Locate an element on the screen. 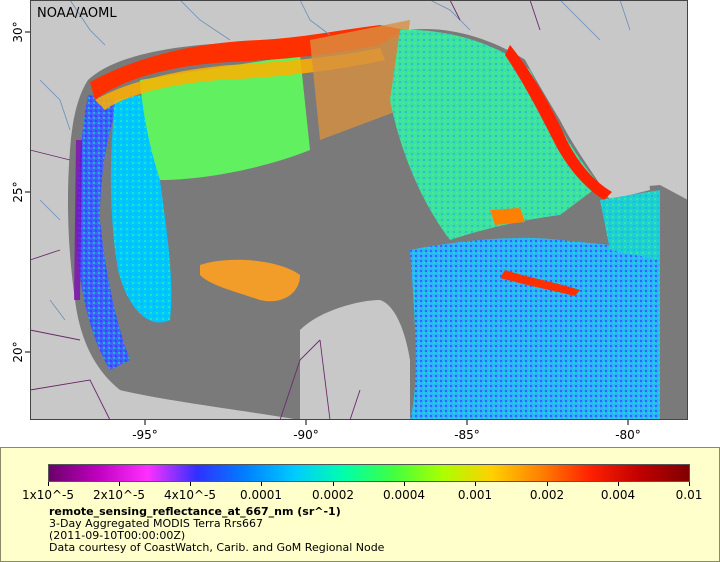 Image resolution: width=720 pixels, height=562 pixels. colorbar-label: 0.0004 is located at coordinates (404, 495).